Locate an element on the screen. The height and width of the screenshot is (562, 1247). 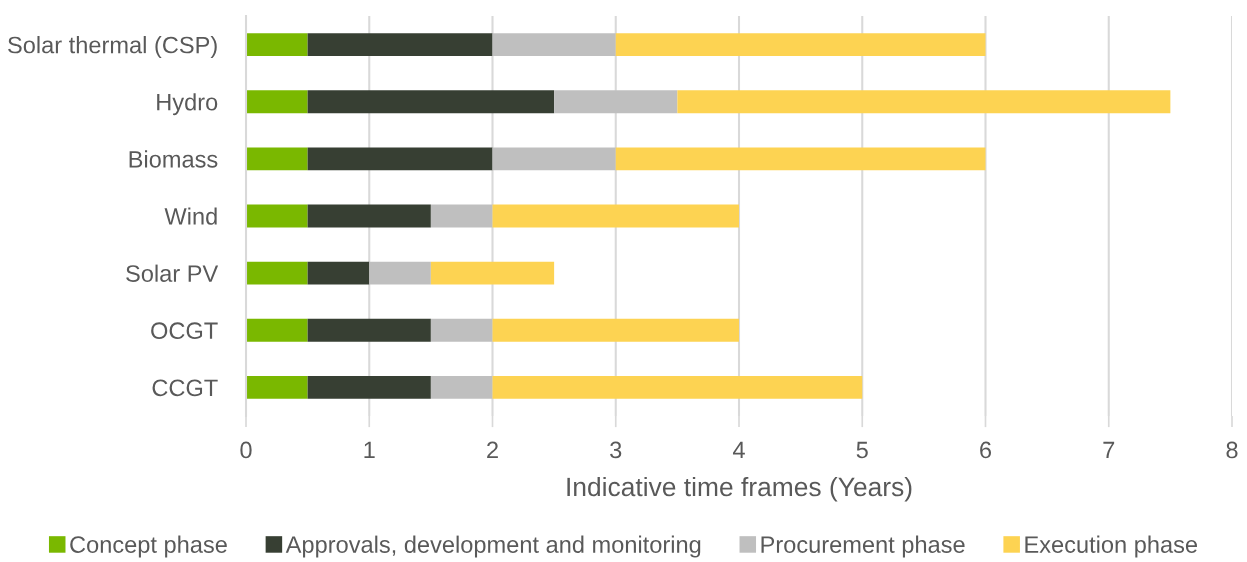
y-tick-label: Solar PV is located at coordinates (172, 273).